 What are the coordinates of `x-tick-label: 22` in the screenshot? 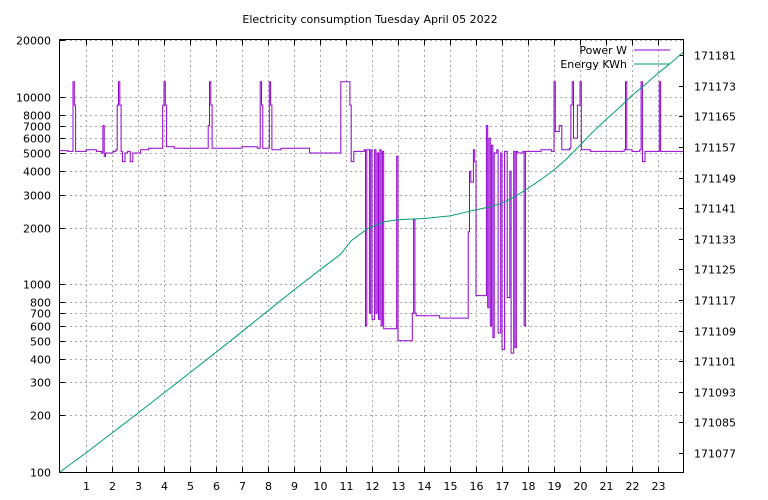 It's located at (633, 486).